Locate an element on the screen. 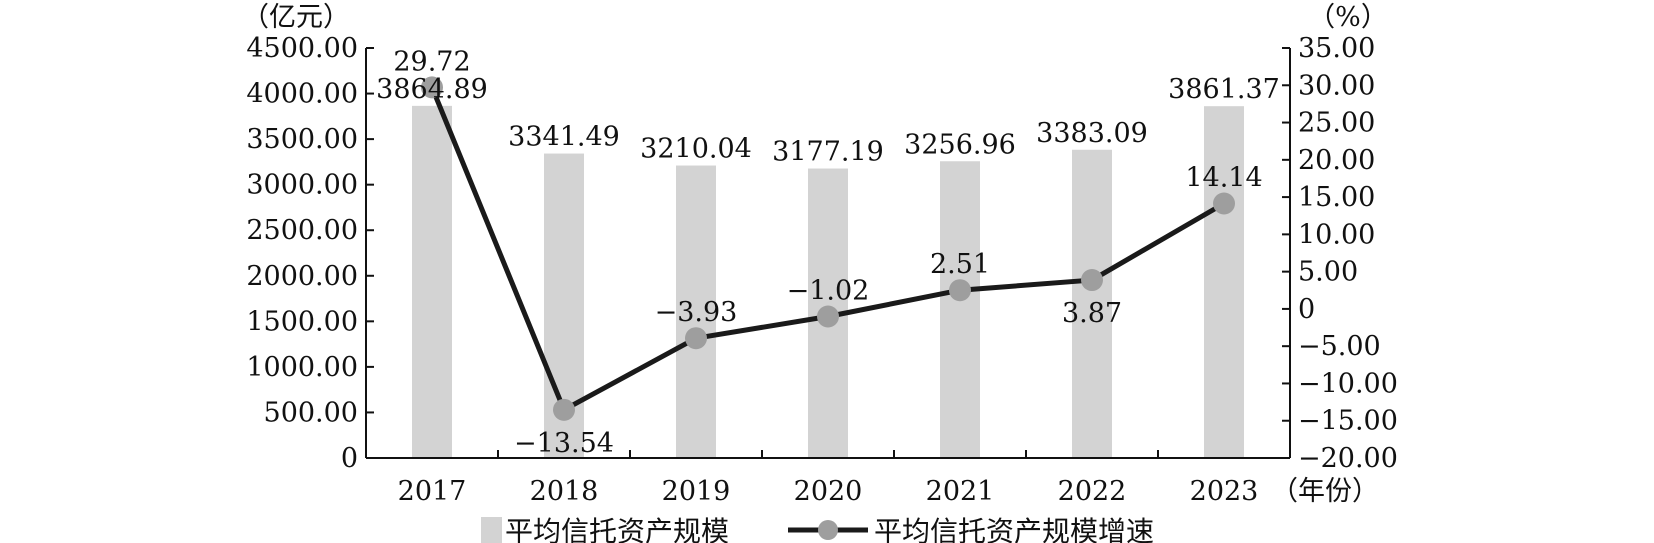 Image resolution: width=1654 pixels, height=543 pixels. x-tick-label: 2019 is located at coordinates (696, 491).